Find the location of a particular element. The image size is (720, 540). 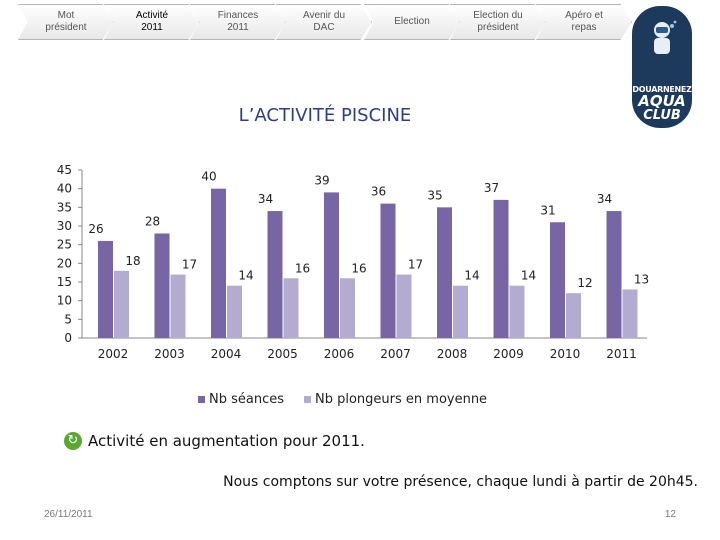

club-logo: DOUARNENEZ AQUA CLUB is located at coordinates (662, 67).